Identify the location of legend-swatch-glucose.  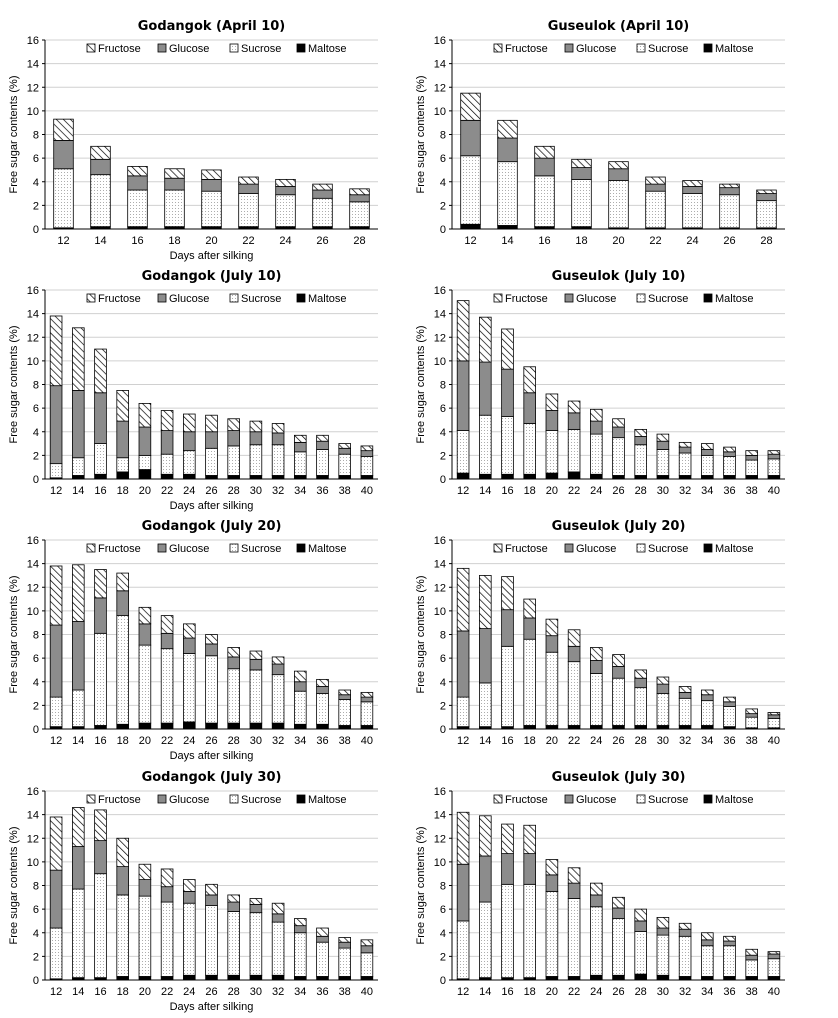
(569, 298).